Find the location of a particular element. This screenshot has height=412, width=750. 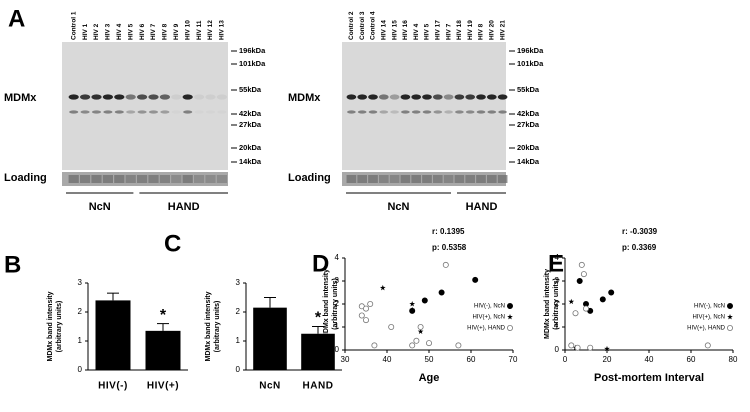

lane-label: HIV 11 is located at coordinates (199, 30).